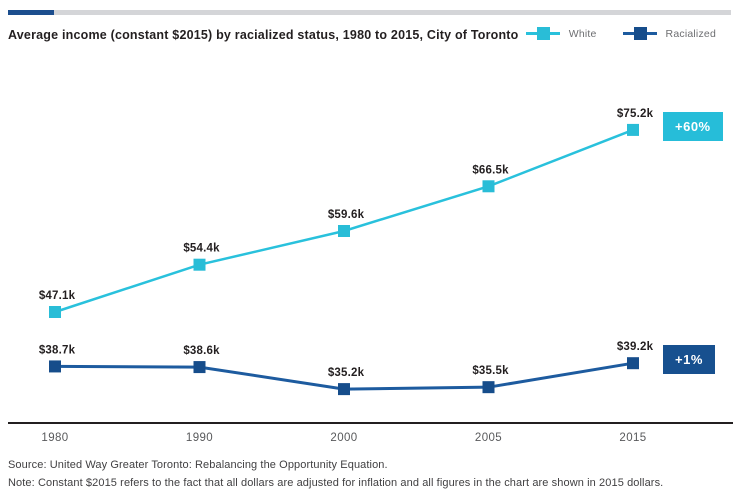 The width and height of the screenshot is (749, 497). I want to click on data-point-label: $38.6k, so click(201, 351).